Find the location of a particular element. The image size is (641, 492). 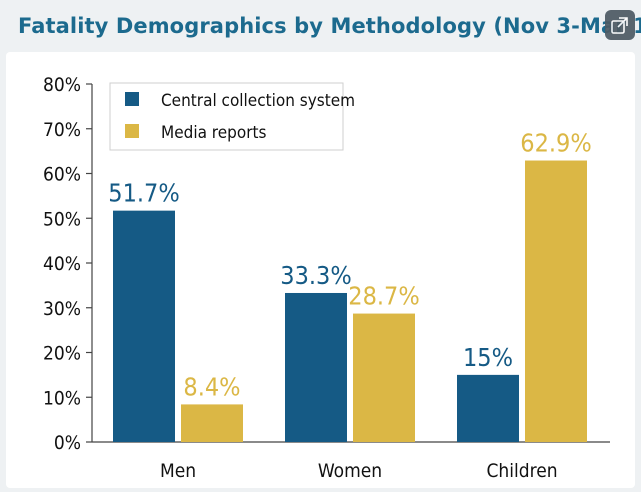

x-category-label: Women is located at coordinates (350, 471).